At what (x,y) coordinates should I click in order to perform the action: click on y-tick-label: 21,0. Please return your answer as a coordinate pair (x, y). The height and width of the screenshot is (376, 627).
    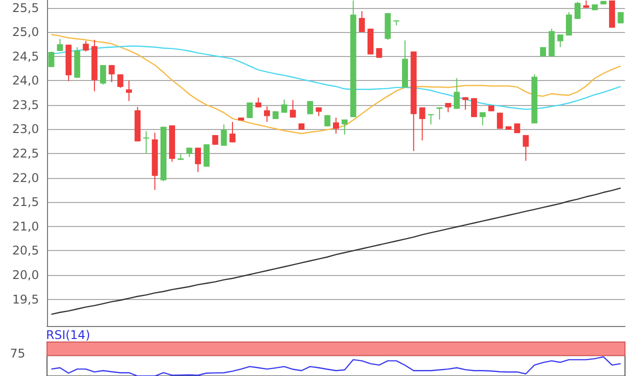
    Looking at the image, I should click on (25, 226).